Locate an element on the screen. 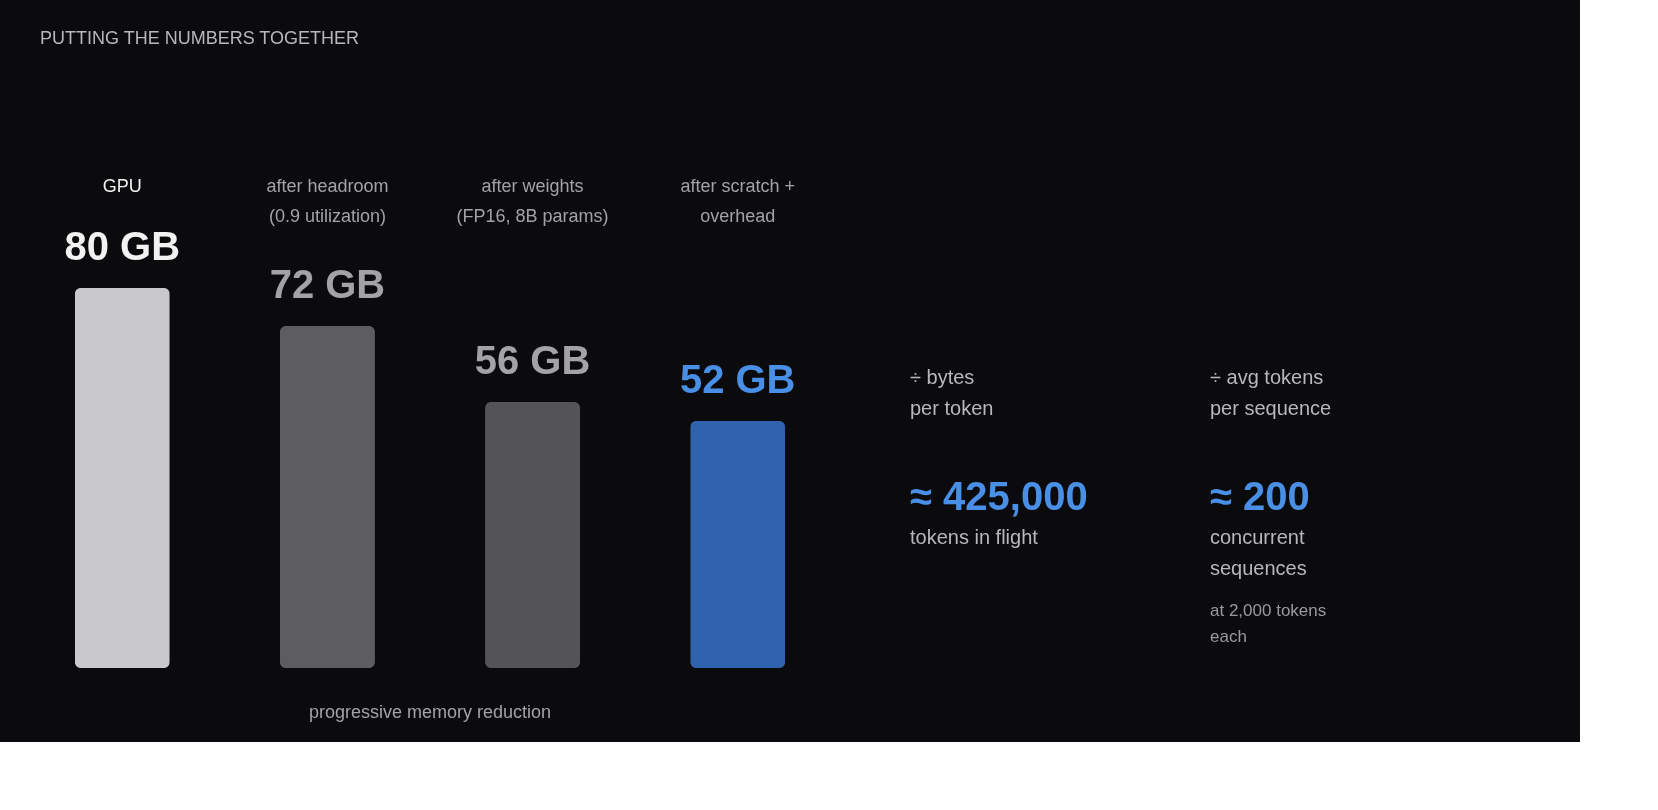 The image size is (1658, 810). text: ÷ avg tokens per sequence is located at coordinates (1271, 392).